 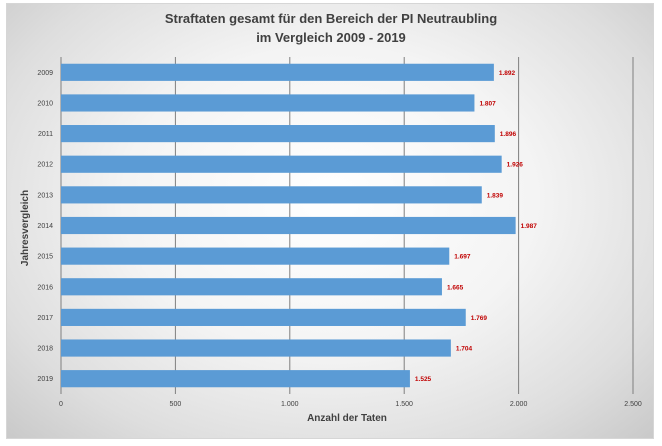 What do you see at coordinates (479, 318) in the screenshot?
I see `data-label: 1.769` at bounding box center [479, 318].